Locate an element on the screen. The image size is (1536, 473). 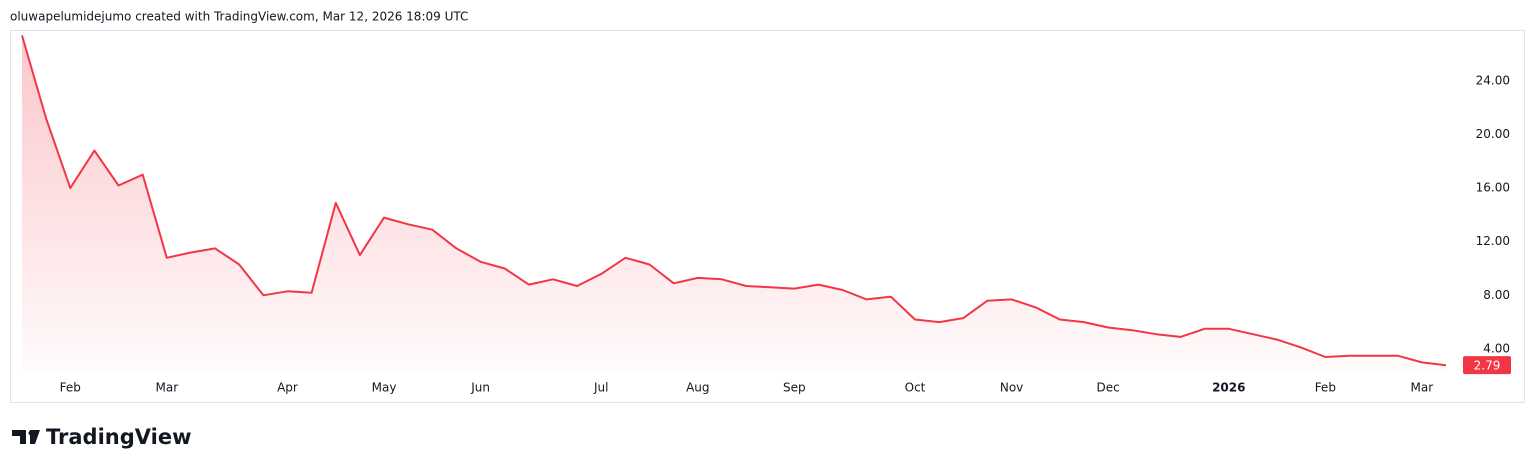
logo-dot is located at coordinates (31, 433).